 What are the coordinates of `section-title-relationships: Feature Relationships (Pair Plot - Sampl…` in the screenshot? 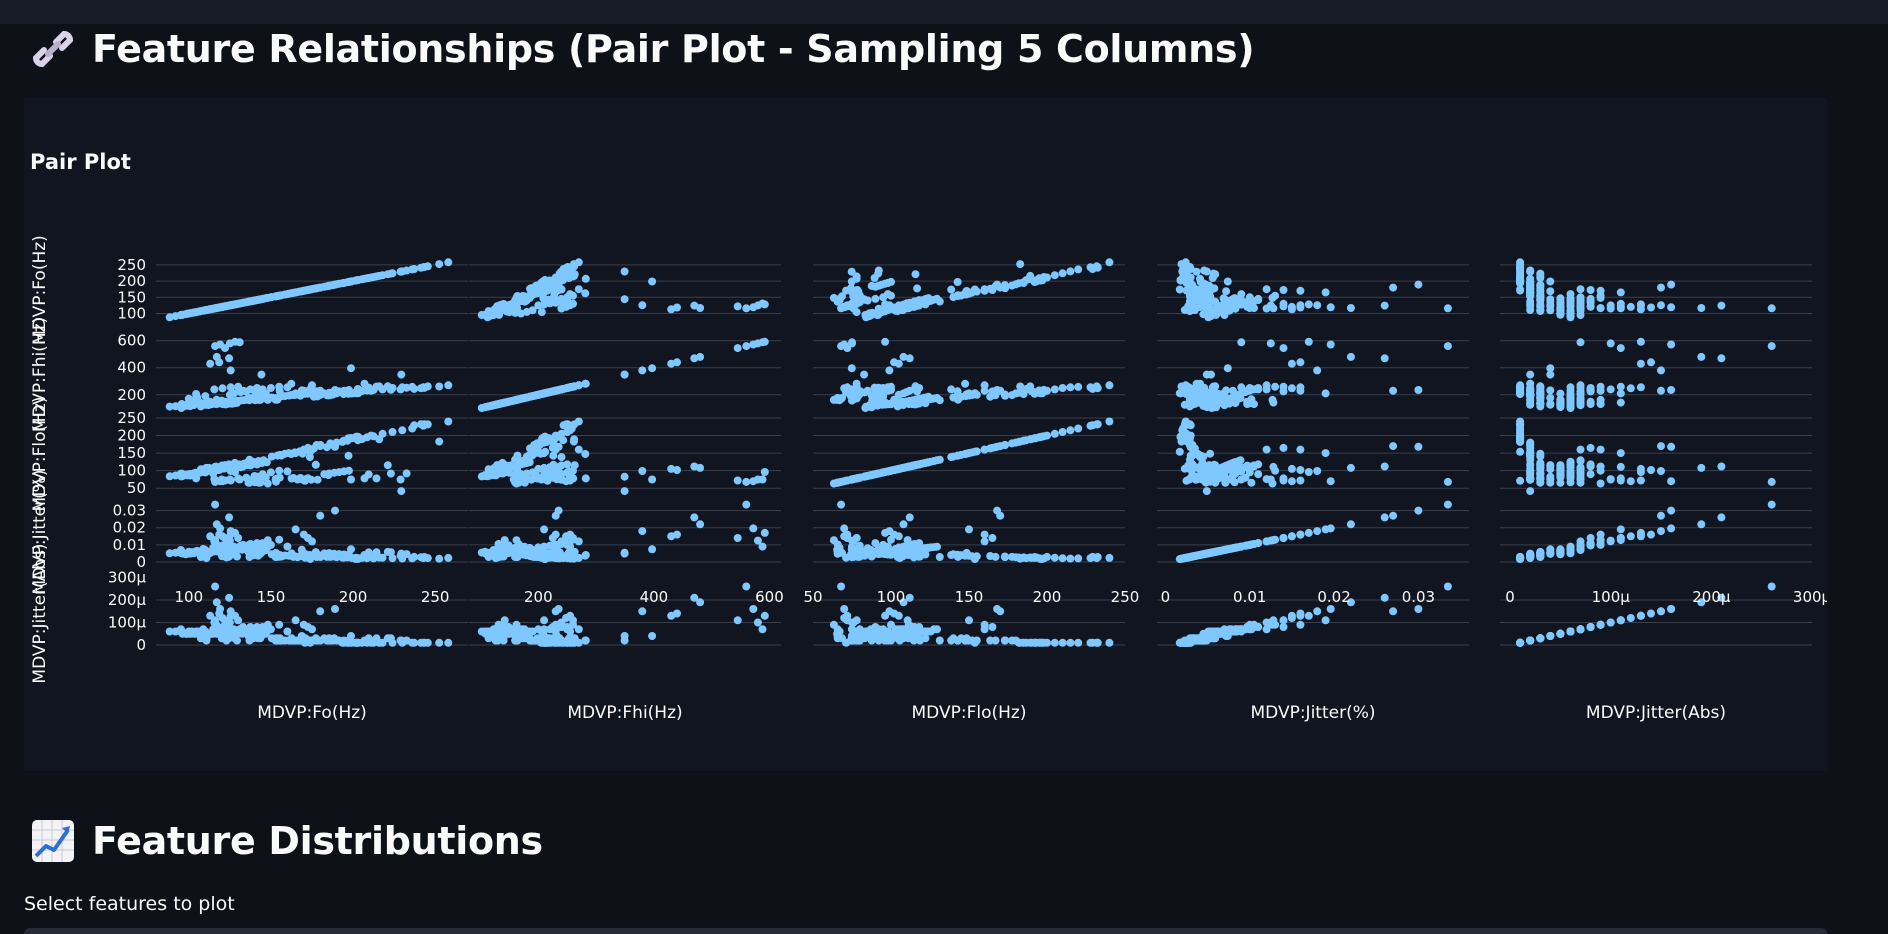 It's located at (673, 49).